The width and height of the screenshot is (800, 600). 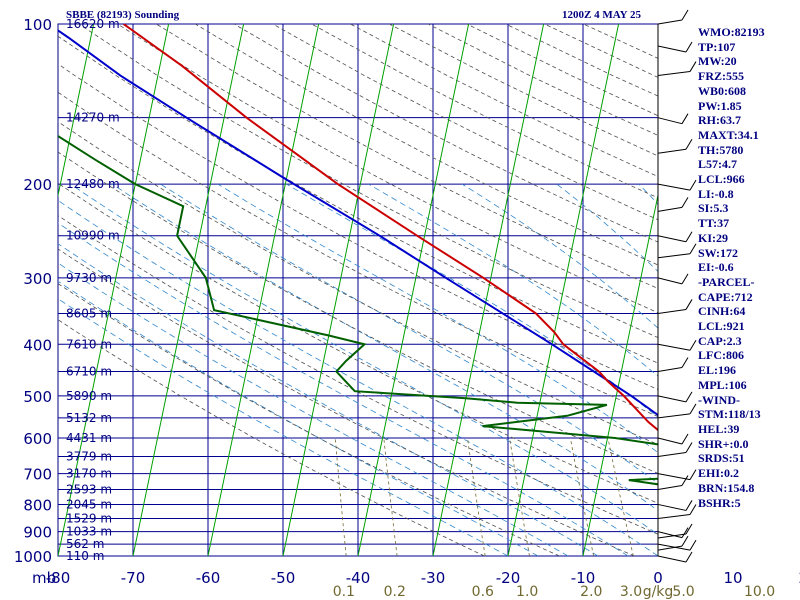 I want to click on temperature-tick-label: -50, so click(x=283, y=578).